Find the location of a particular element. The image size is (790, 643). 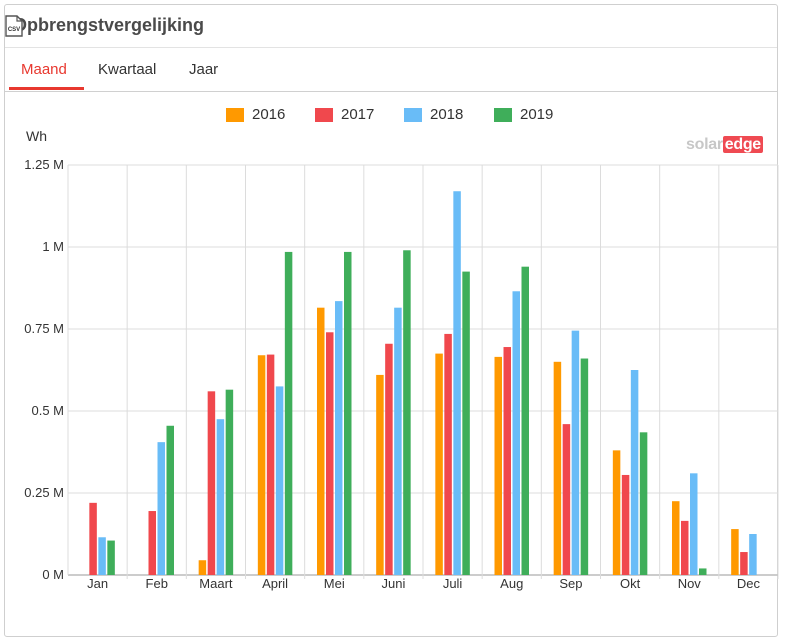

panel-title: Opbrengstvergelijking is located at coordinates (109, 25).